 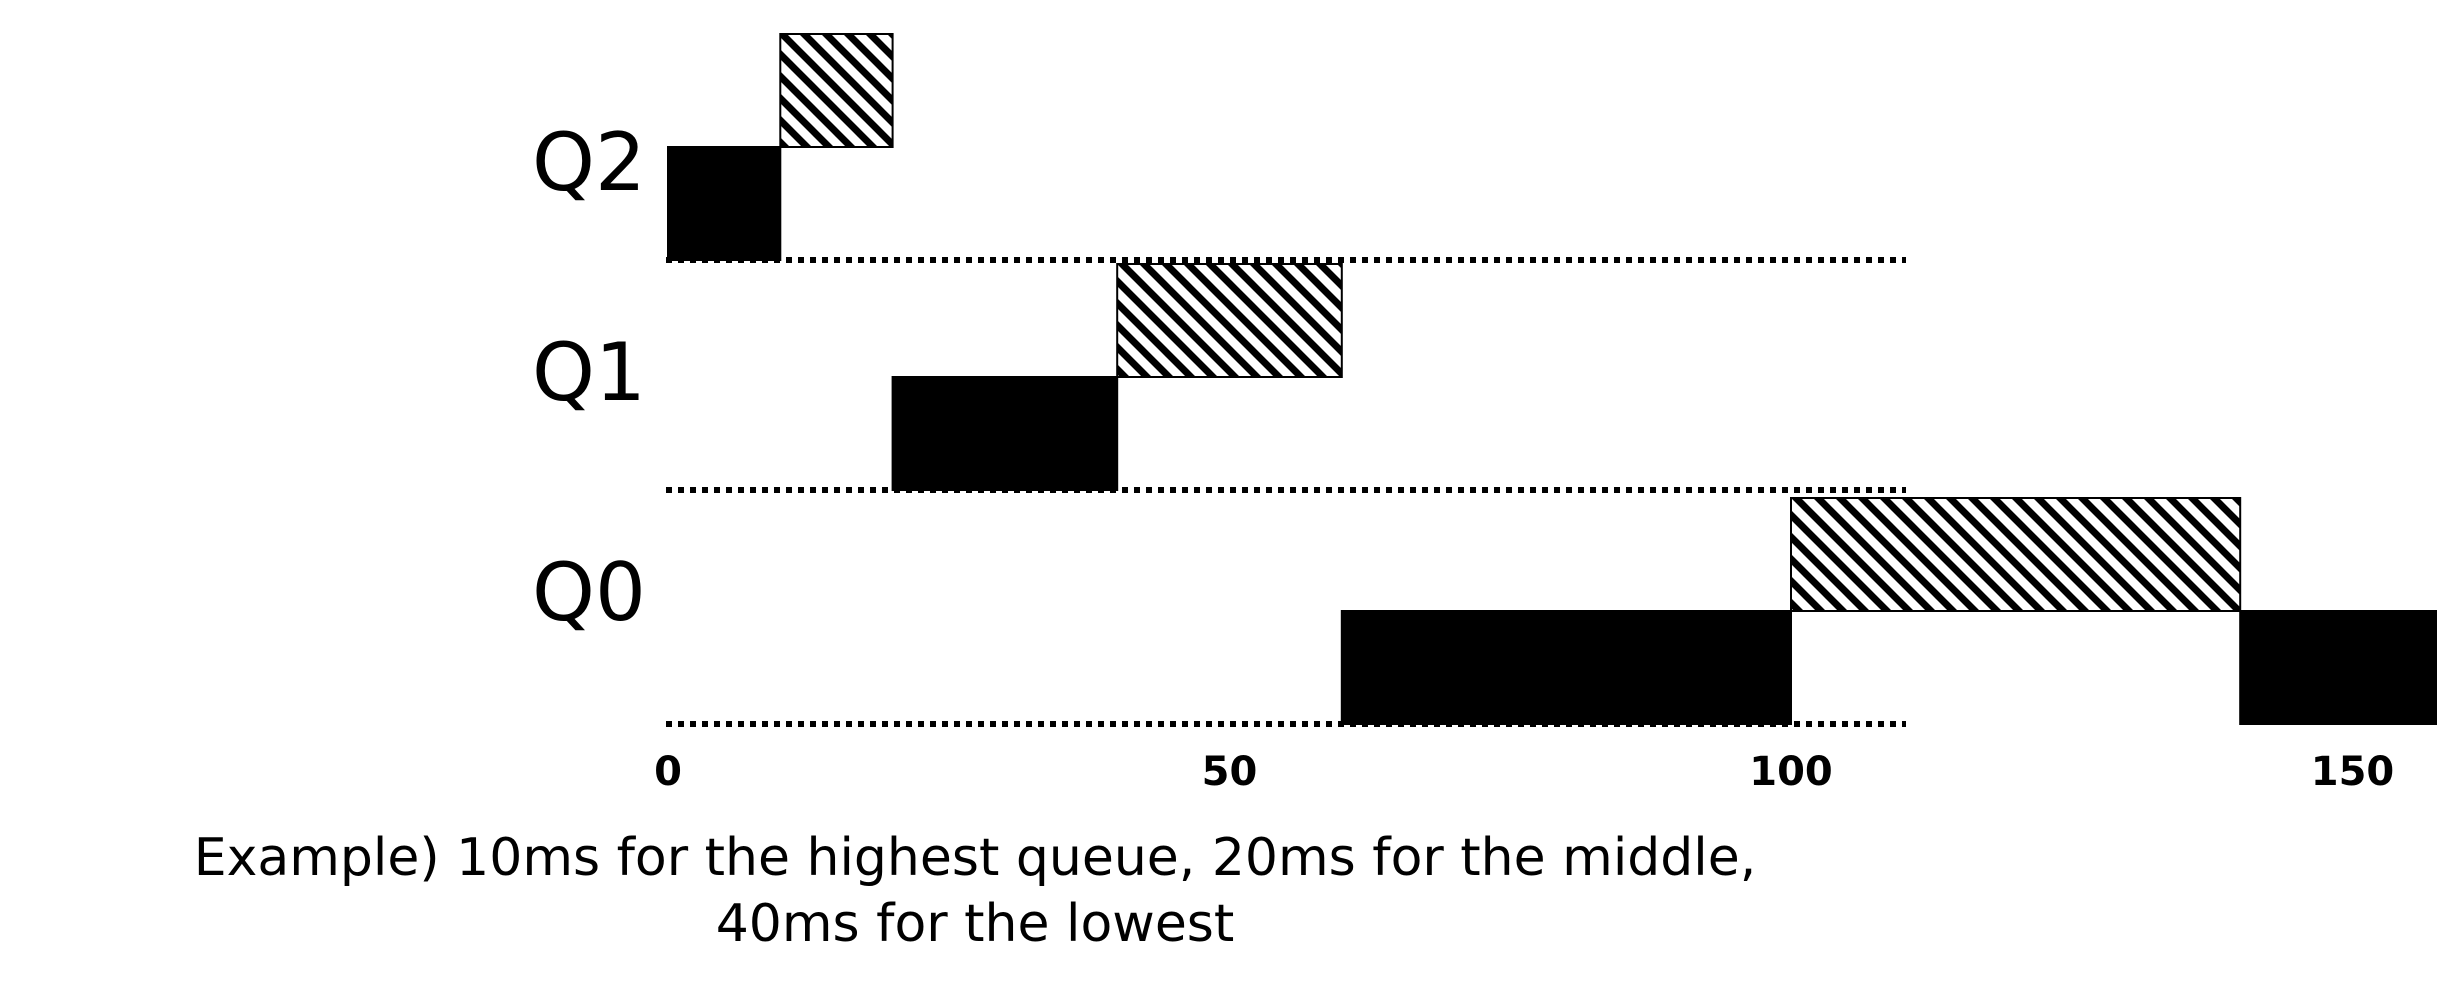 I want to click on x-tick-100: 100, so click(x=1791, y=772).